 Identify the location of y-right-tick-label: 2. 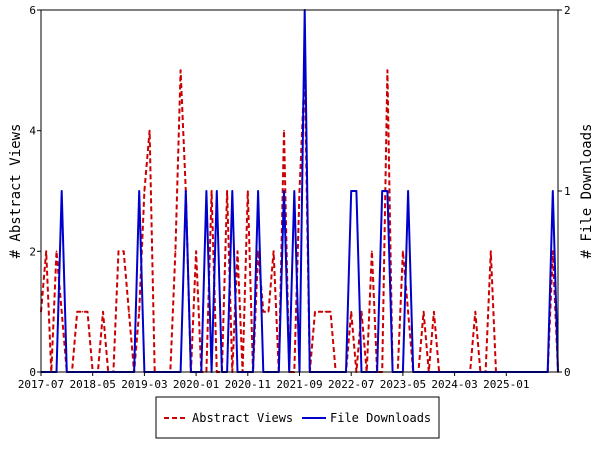
(567, 10).